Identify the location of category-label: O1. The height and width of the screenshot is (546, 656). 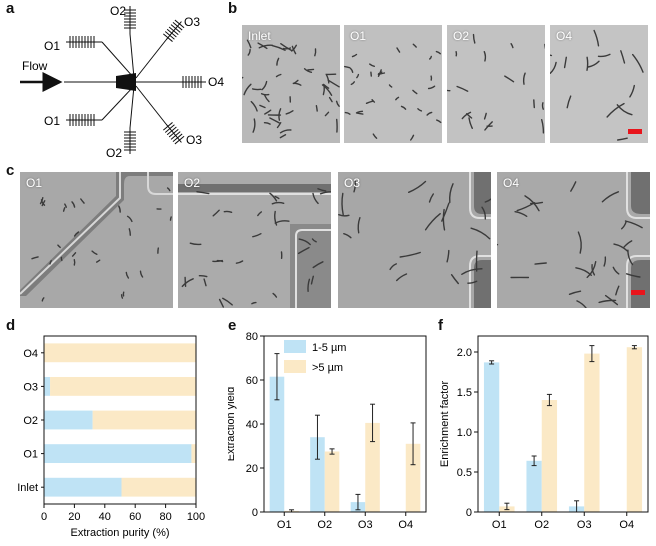
(30, 455).